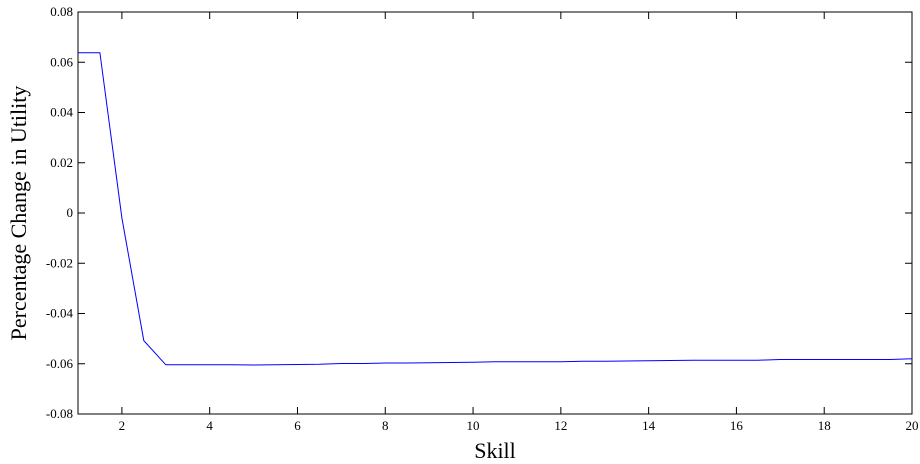 Image resolution: width=920 pixels, height=464 pixels. Describe the element at coordinates (912, 425) in the screenshot. I see `x-tick-label: 20` at that location.